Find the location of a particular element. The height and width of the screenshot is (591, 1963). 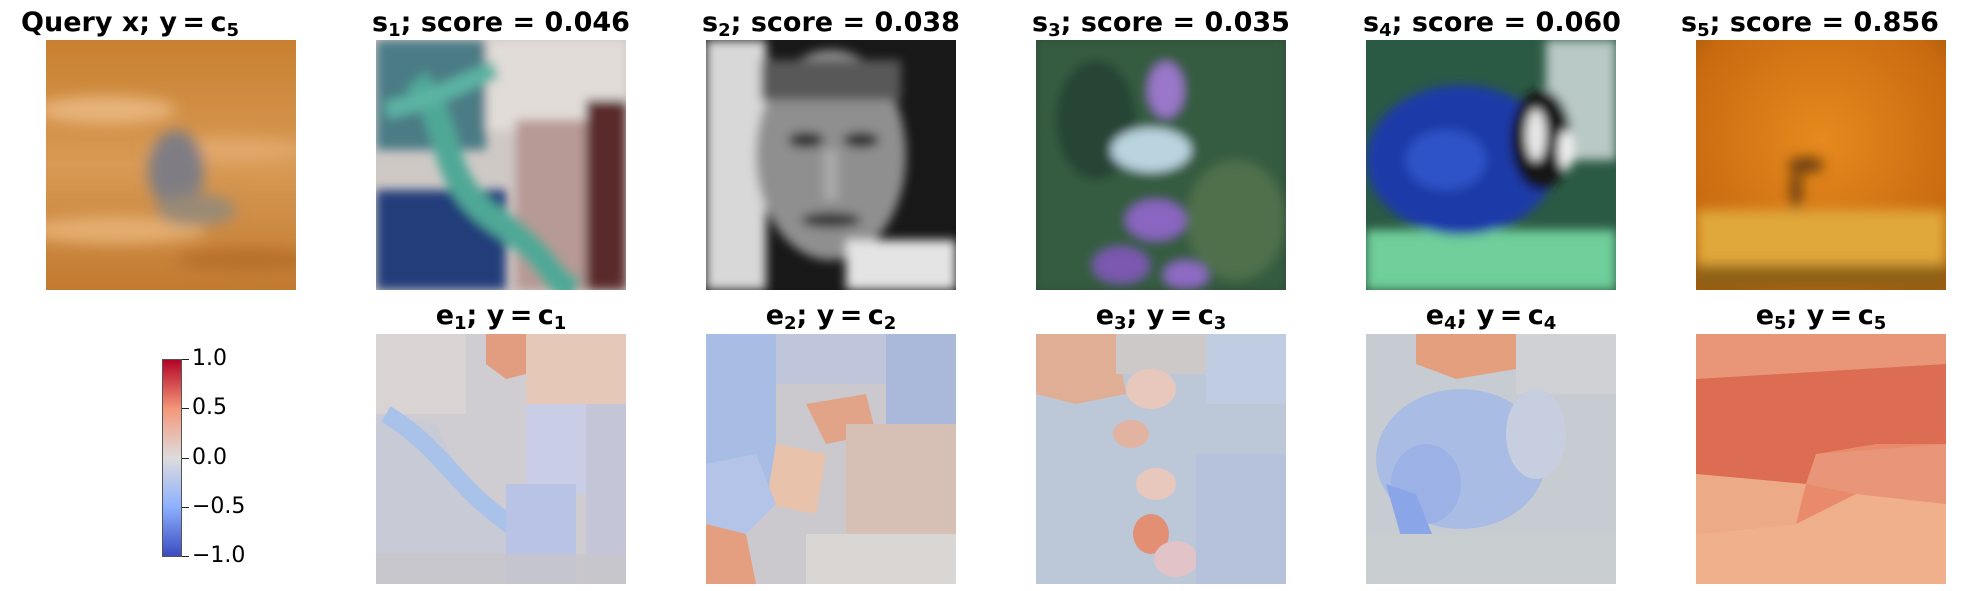

explanation-title-5: e5; y = c5 is located at coordinates (1821, 317).